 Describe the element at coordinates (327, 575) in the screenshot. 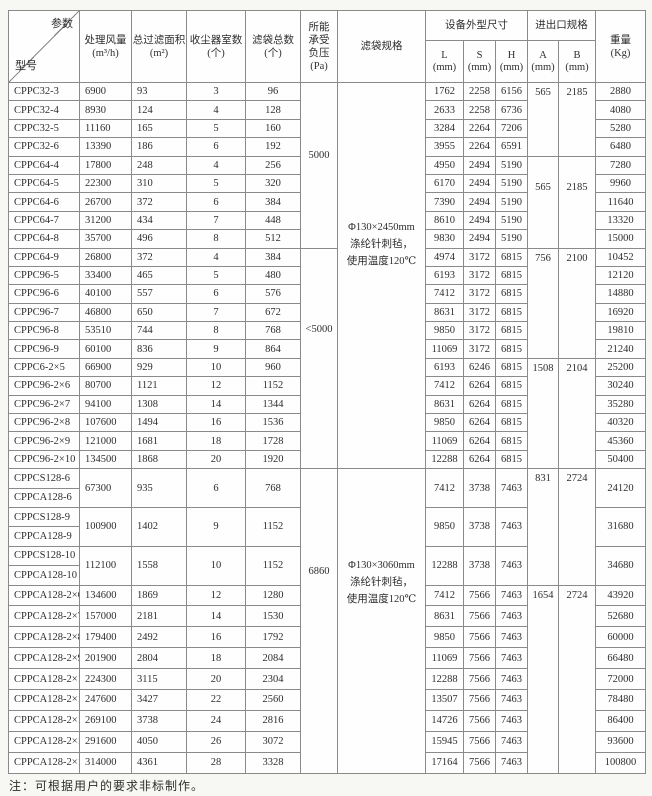

I see `table-row: CPPCA128-10` at that location.